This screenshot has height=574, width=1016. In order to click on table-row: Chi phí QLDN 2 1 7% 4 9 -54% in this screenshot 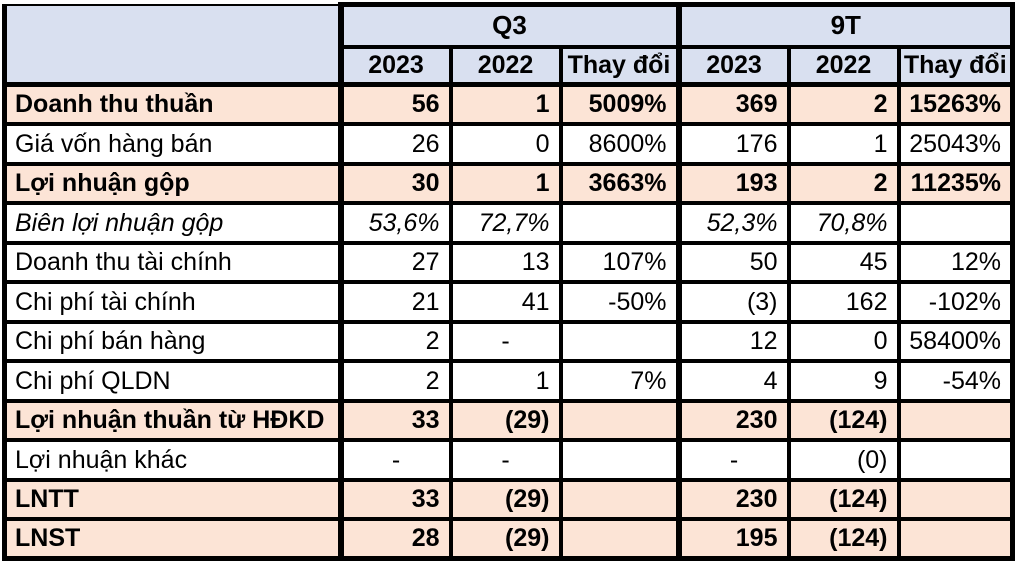, I will do `click(509, 381)`.